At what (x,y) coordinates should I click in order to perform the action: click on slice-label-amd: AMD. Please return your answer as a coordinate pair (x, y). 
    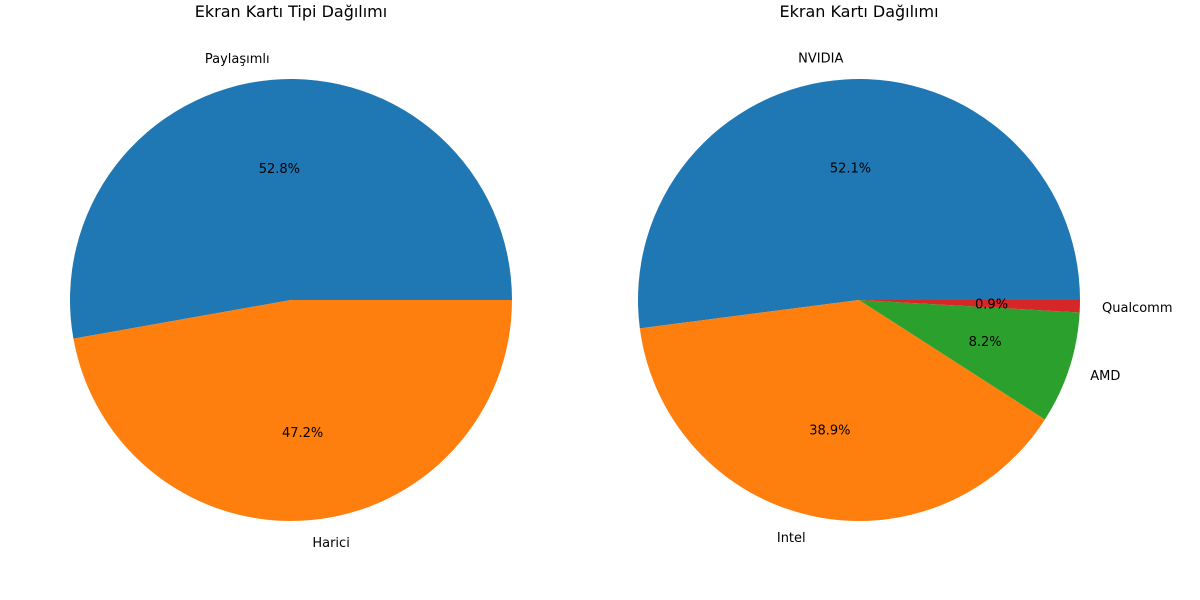
    Looking at the image, I should click on (1105, 376).